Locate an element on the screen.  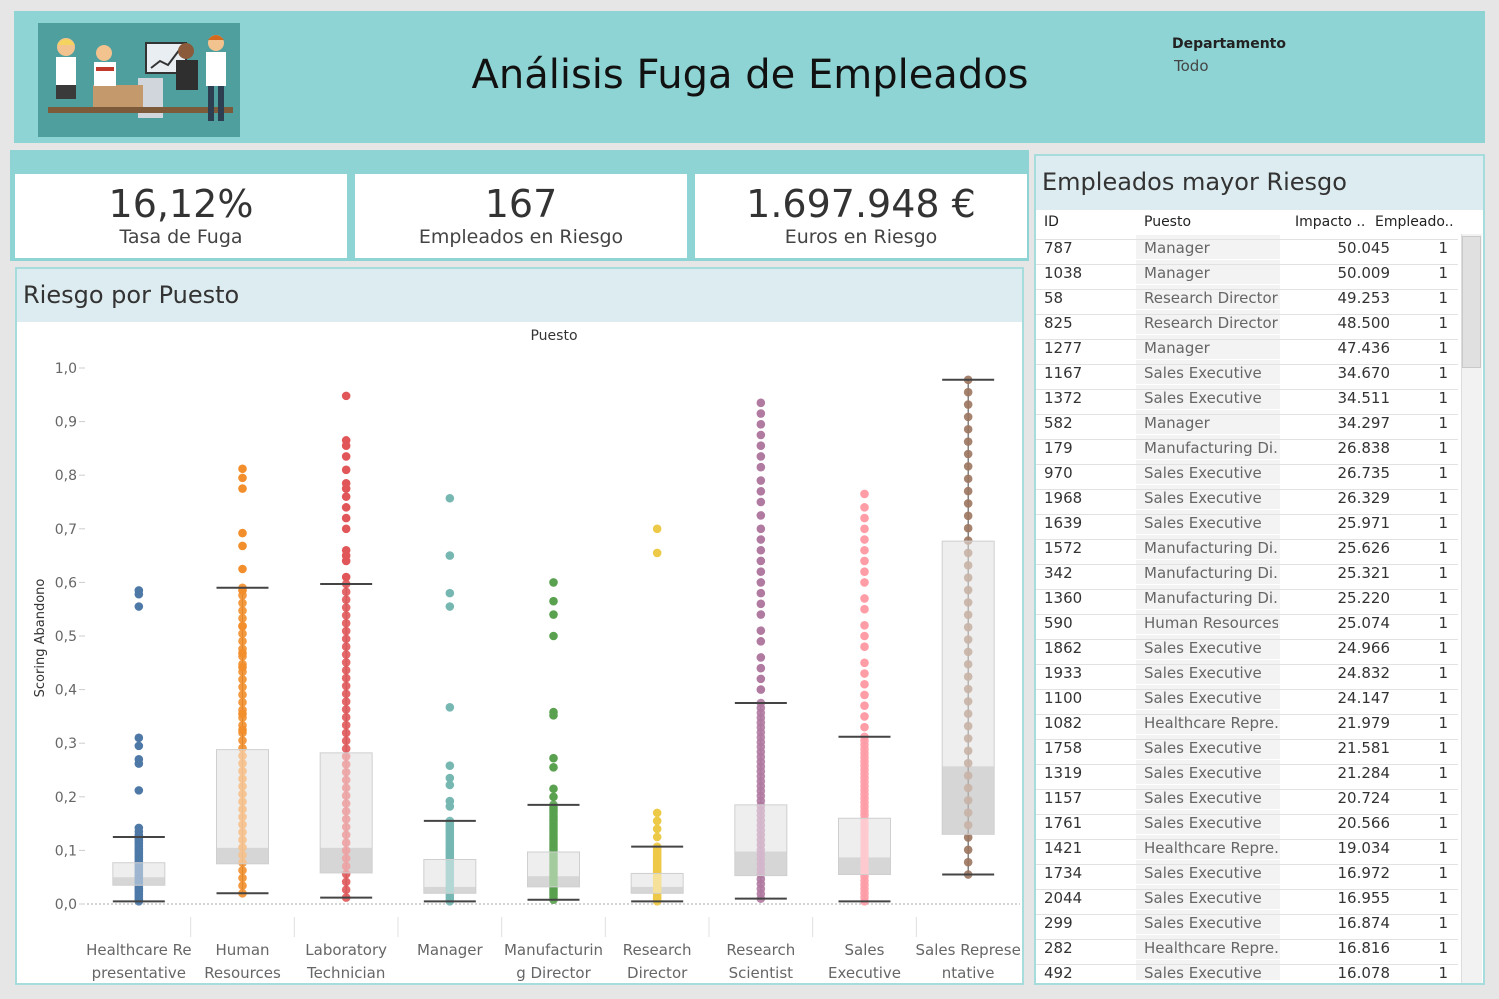
cell-impacto: 34.511 is located at coordinates (1364, 398).